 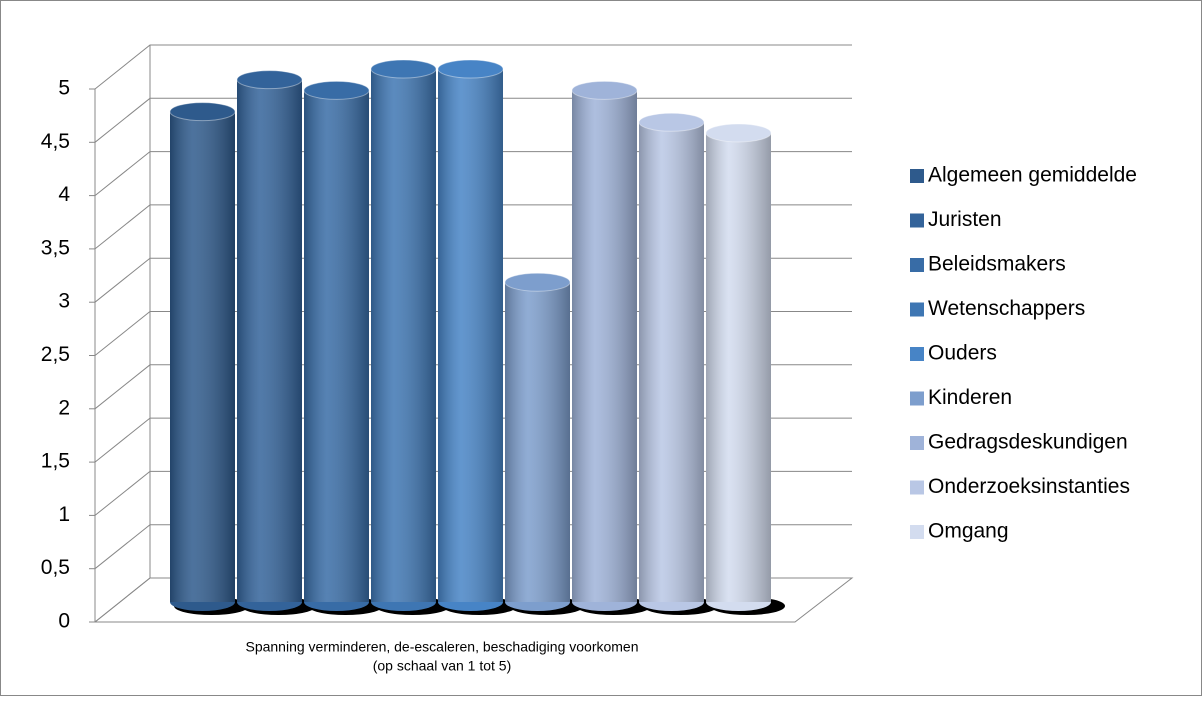 What do you see at coordinates (965, 219) in the screenshot?
I see `legend-label: Juristen` at bounding box center [965, 219].